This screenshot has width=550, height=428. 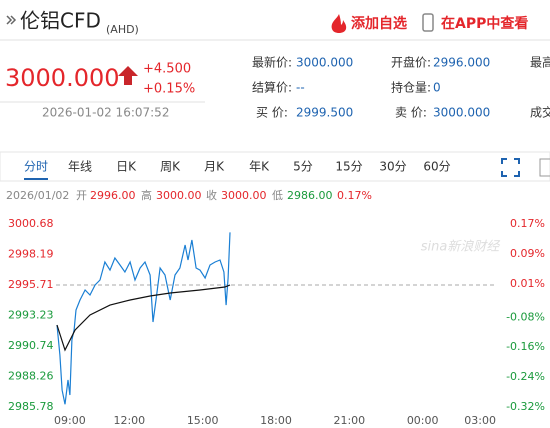 I want to click on y2-tick-label: 0.01%, so click(x=527, y=283).